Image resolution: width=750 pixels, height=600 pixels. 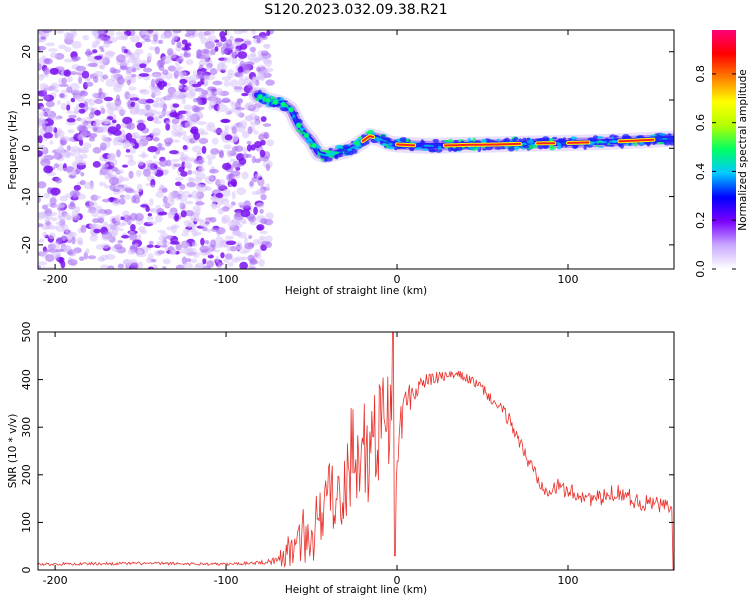 What do you see at coordinates (568, 279) in the screenshot?
I see `spectrogram-xtick-label: 100` at bounding box center [568, 279].